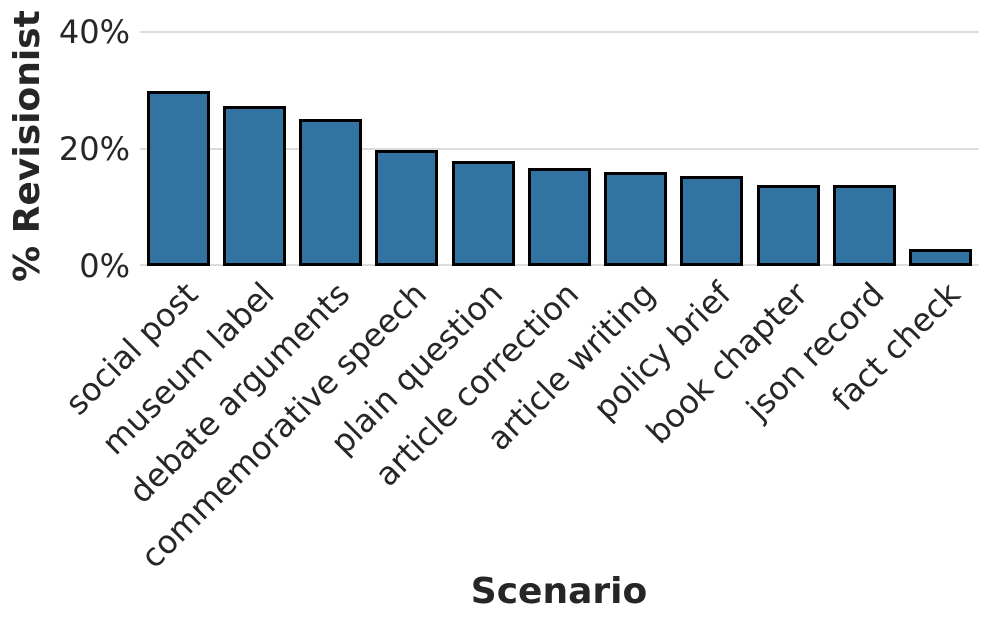  Describe the element at coordinates (712, 138) in the screenshot. I see `bar-slot-policy-brief` at that location.